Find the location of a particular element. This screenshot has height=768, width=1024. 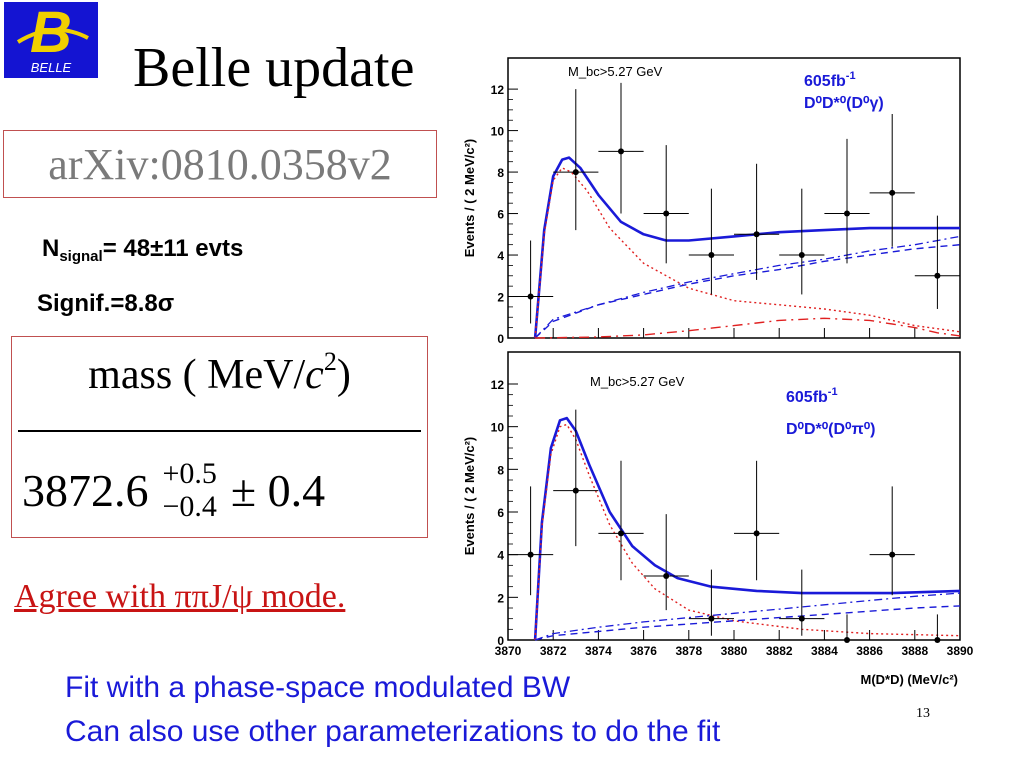

mass-err-up: +0.5 is located at coordinates (189, 473).